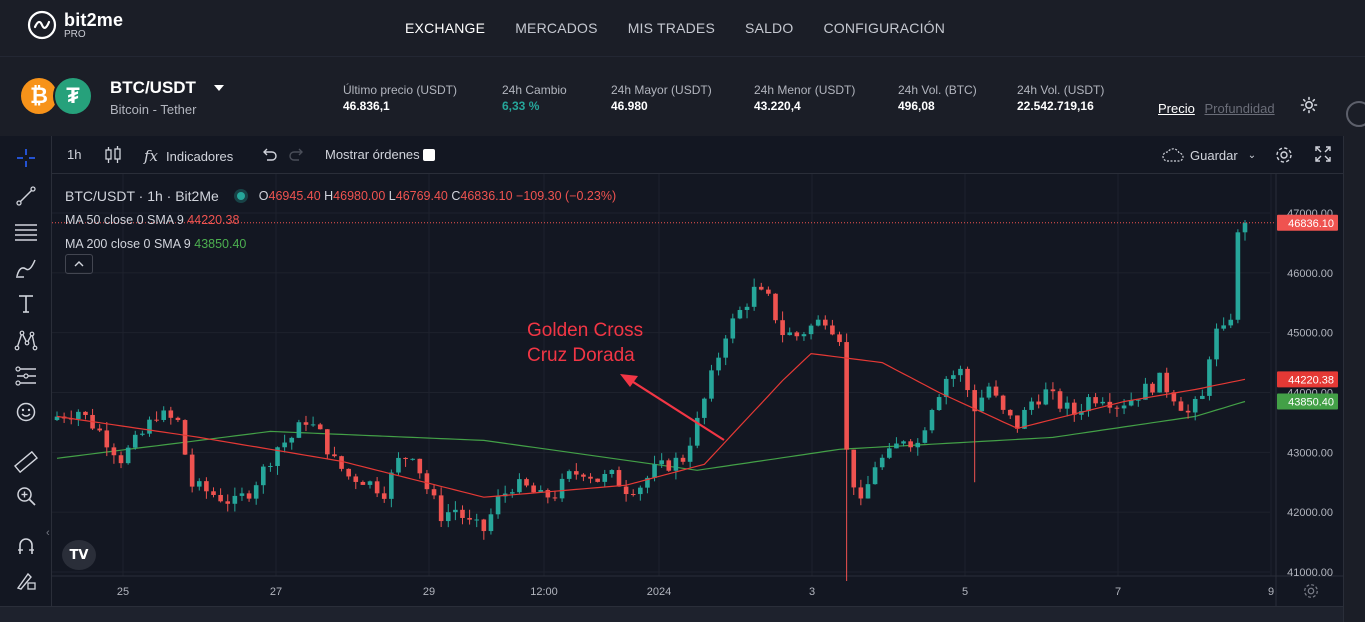  What do you see at coordinates (428, 154) in the screenshot?
I see `show-orders-checkbox` at bounding box center [428, 154].